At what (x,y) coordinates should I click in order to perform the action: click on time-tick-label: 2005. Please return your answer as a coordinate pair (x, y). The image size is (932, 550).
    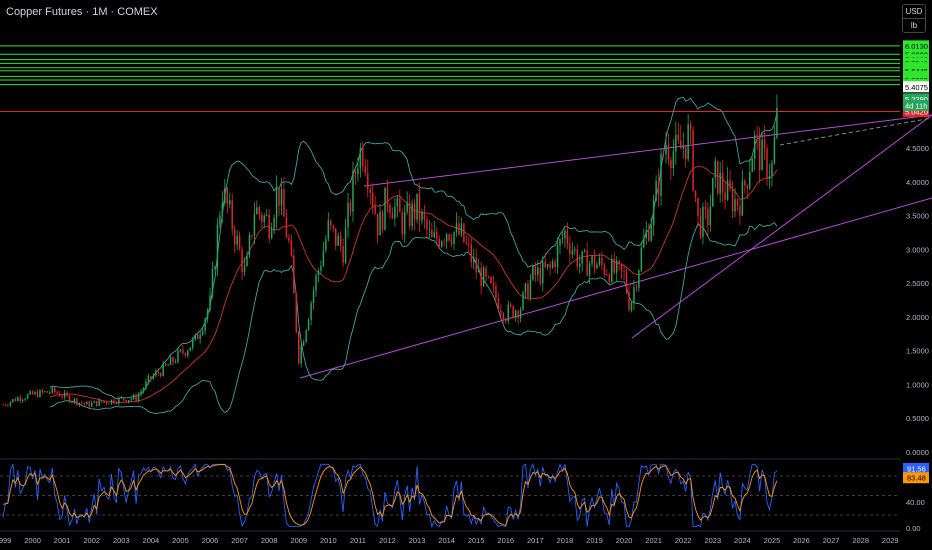
    Looking at the image, I should click on (180, 540).